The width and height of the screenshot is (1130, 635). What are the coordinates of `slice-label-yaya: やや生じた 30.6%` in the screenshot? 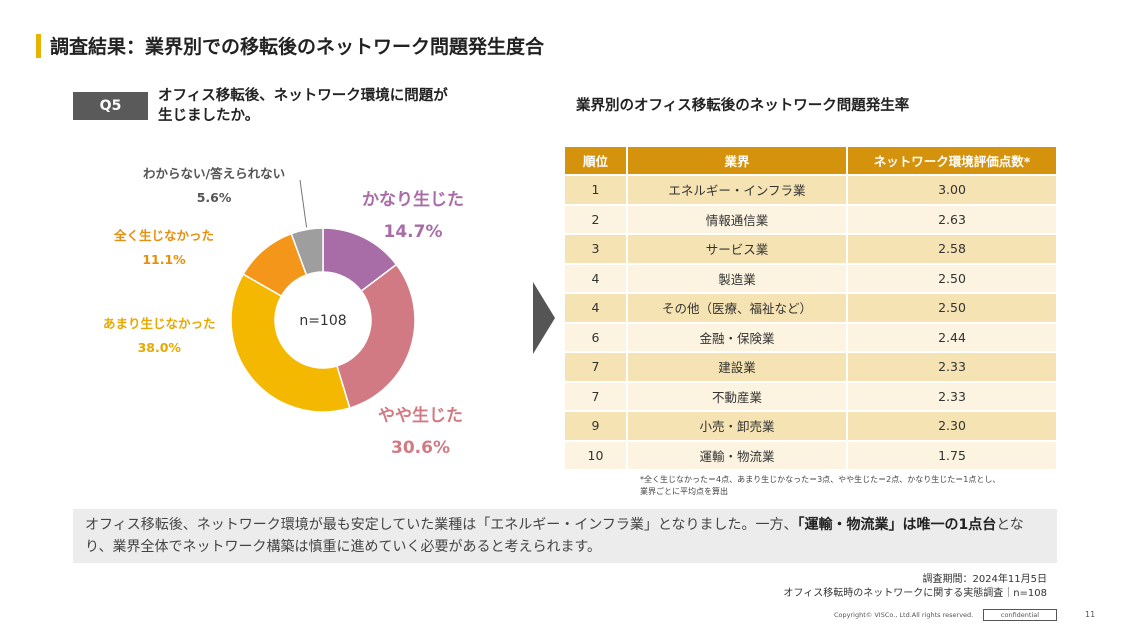 It's located at (420, 432).